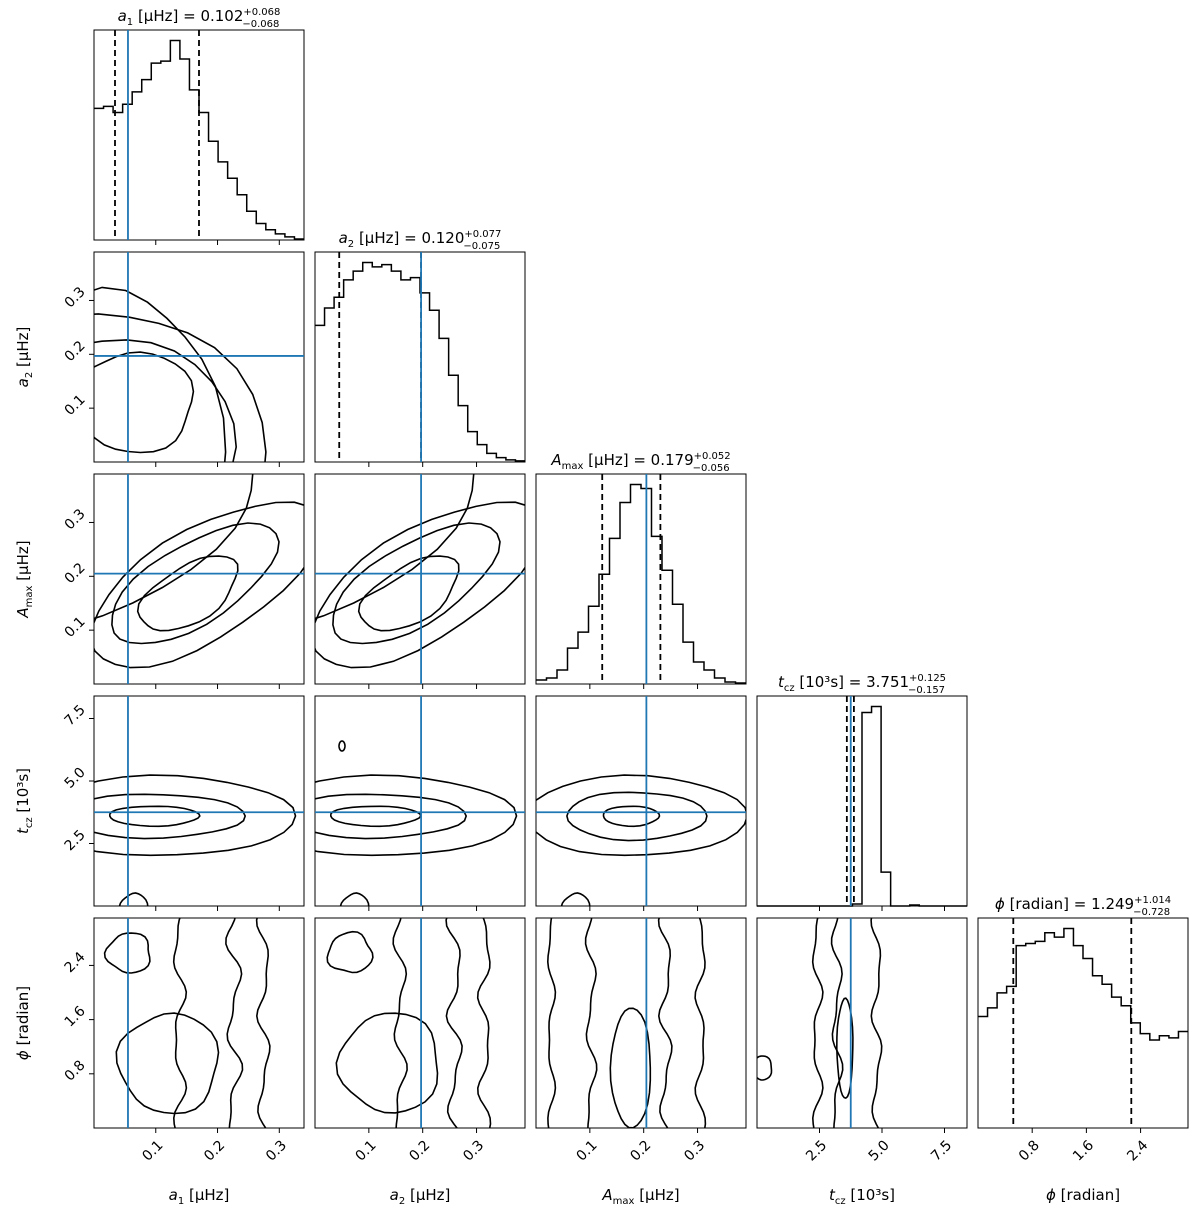 The height and width of the screenshot is (1220, 1200). Describe the element at coordinates (941, 1150) in the screenshot. I see `x-tick-label: 7.5` at that location.